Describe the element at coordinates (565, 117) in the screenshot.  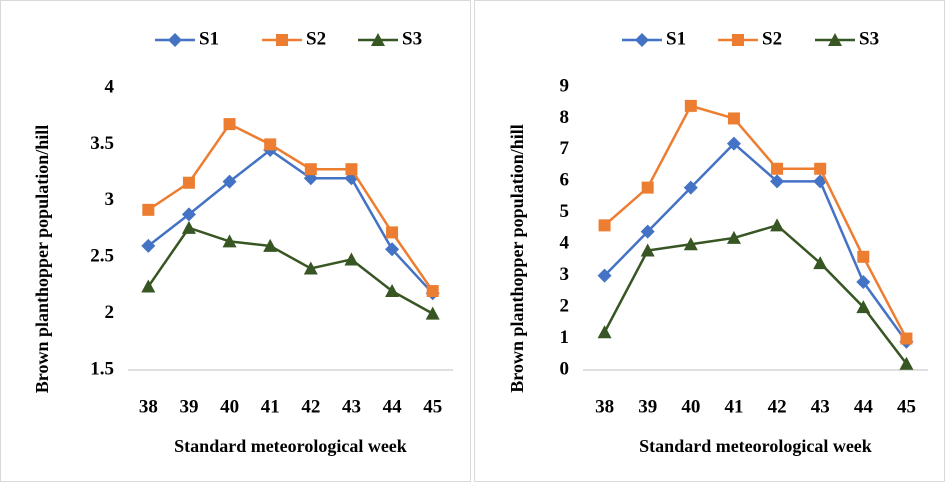
I see `y-tick-label: 8` at that location.